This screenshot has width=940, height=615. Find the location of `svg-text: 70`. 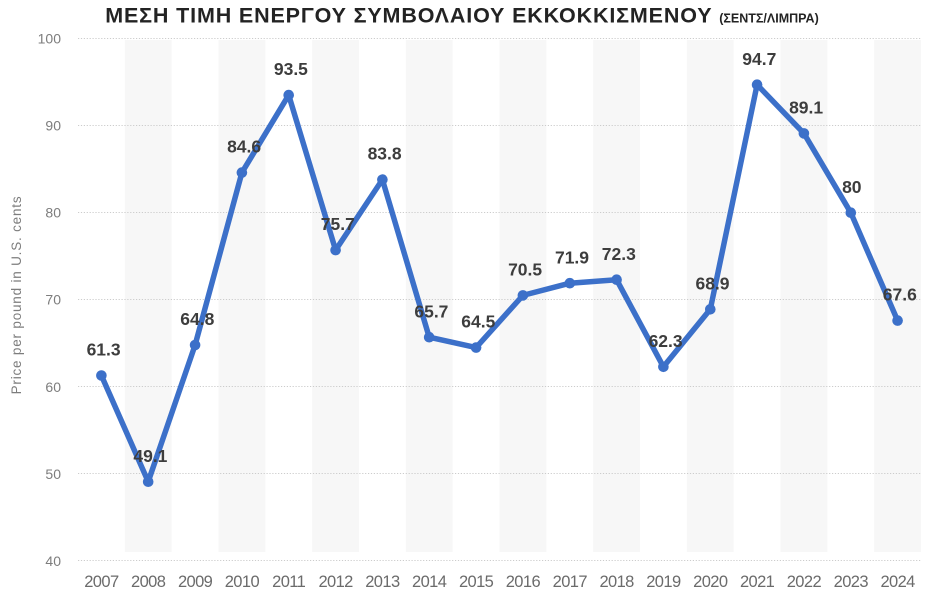

svg-text: 70 is located at coordinates (53, 300).